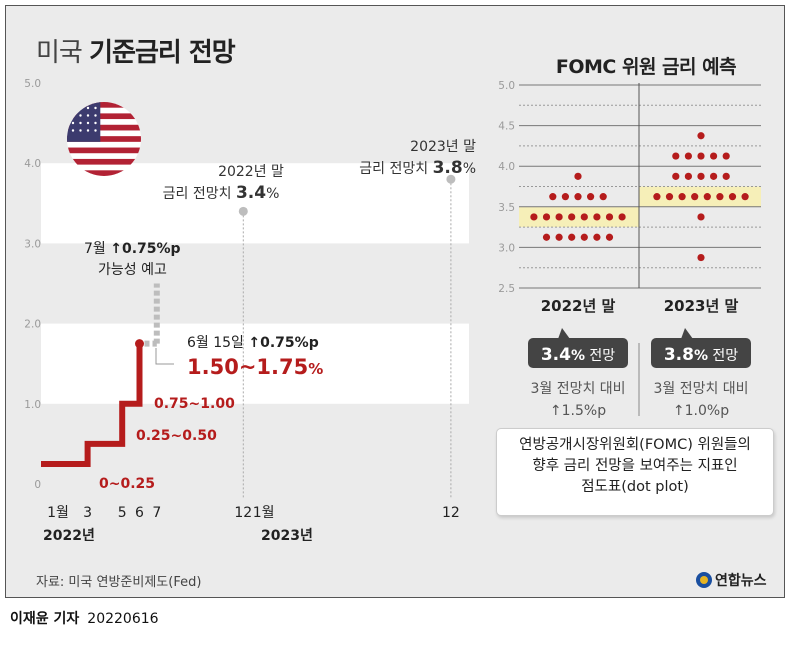 Image resolution: width=790 pixels, height=665 pixels. I want to click on dot-y-tick-label: 4.5, so click(506, 127).